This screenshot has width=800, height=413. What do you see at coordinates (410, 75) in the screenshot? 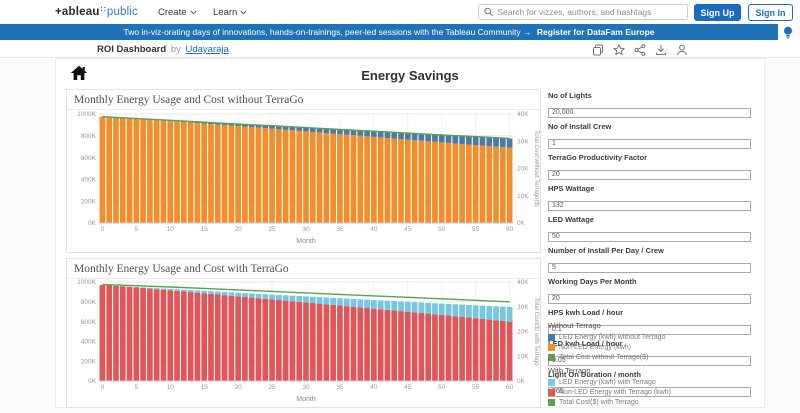
I see `dashboard-title: Energy Savings` at bounding box center [410, 75].